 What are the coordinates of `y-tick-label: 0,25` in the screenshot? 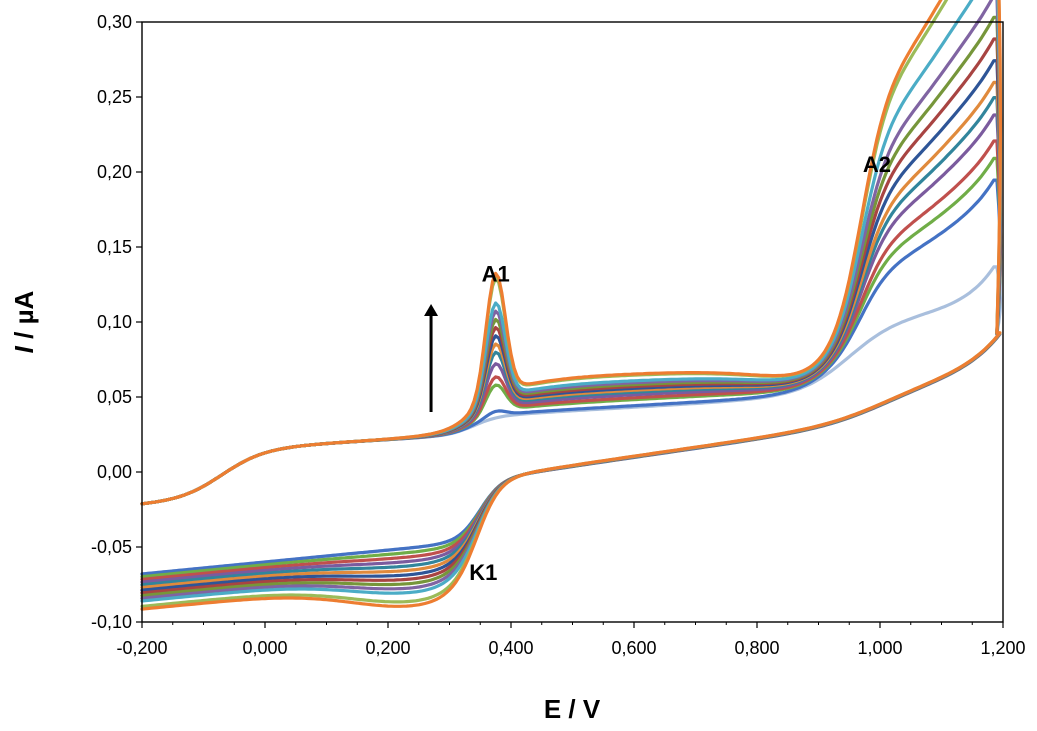 It's located at (114, 97).